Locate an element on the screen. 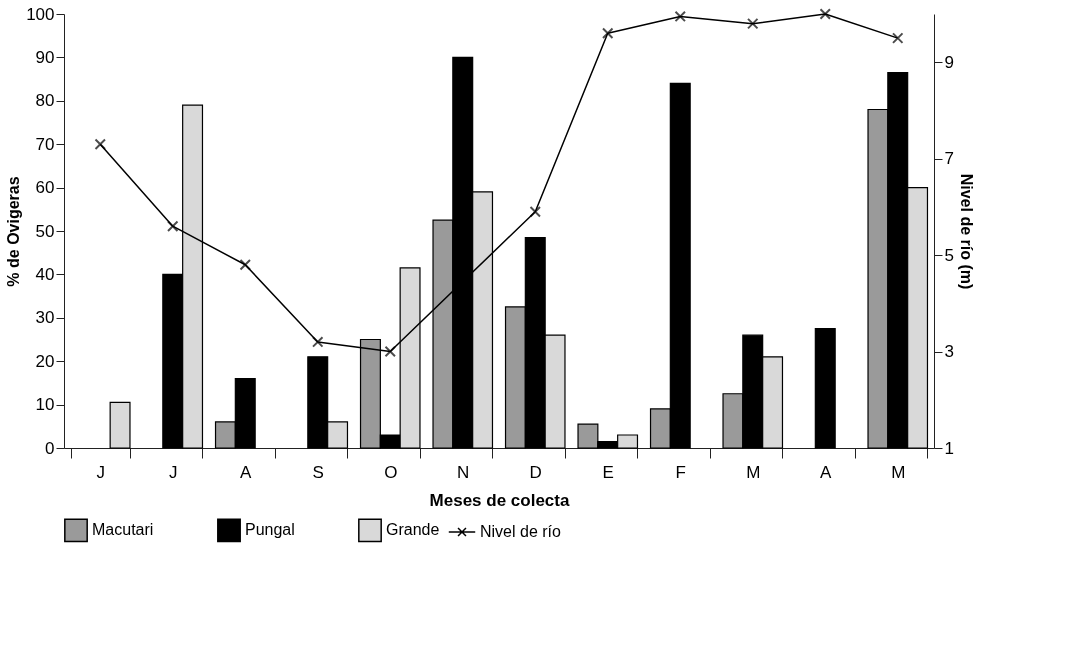  y-tick-label: 100 is located at coordinates (40, 14).